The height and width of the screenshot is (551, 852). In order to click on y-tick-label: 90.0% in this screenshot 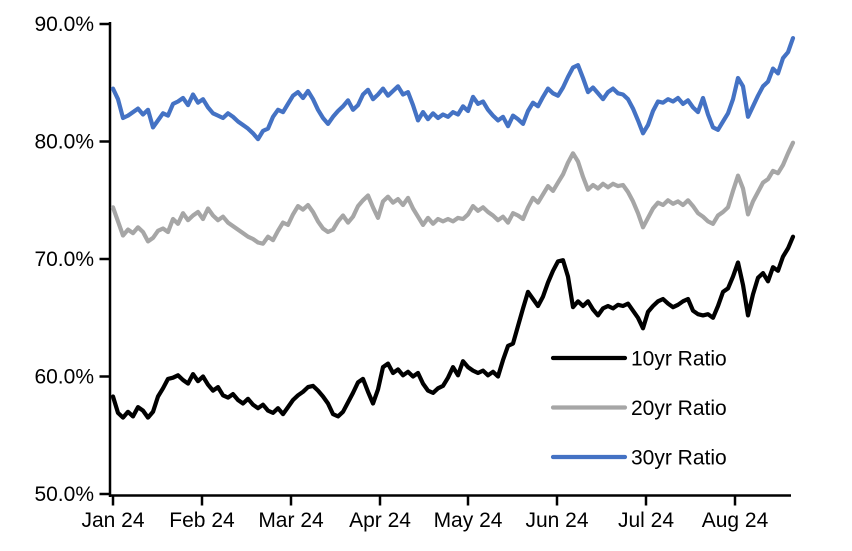, I will do `click(64, 24)`.